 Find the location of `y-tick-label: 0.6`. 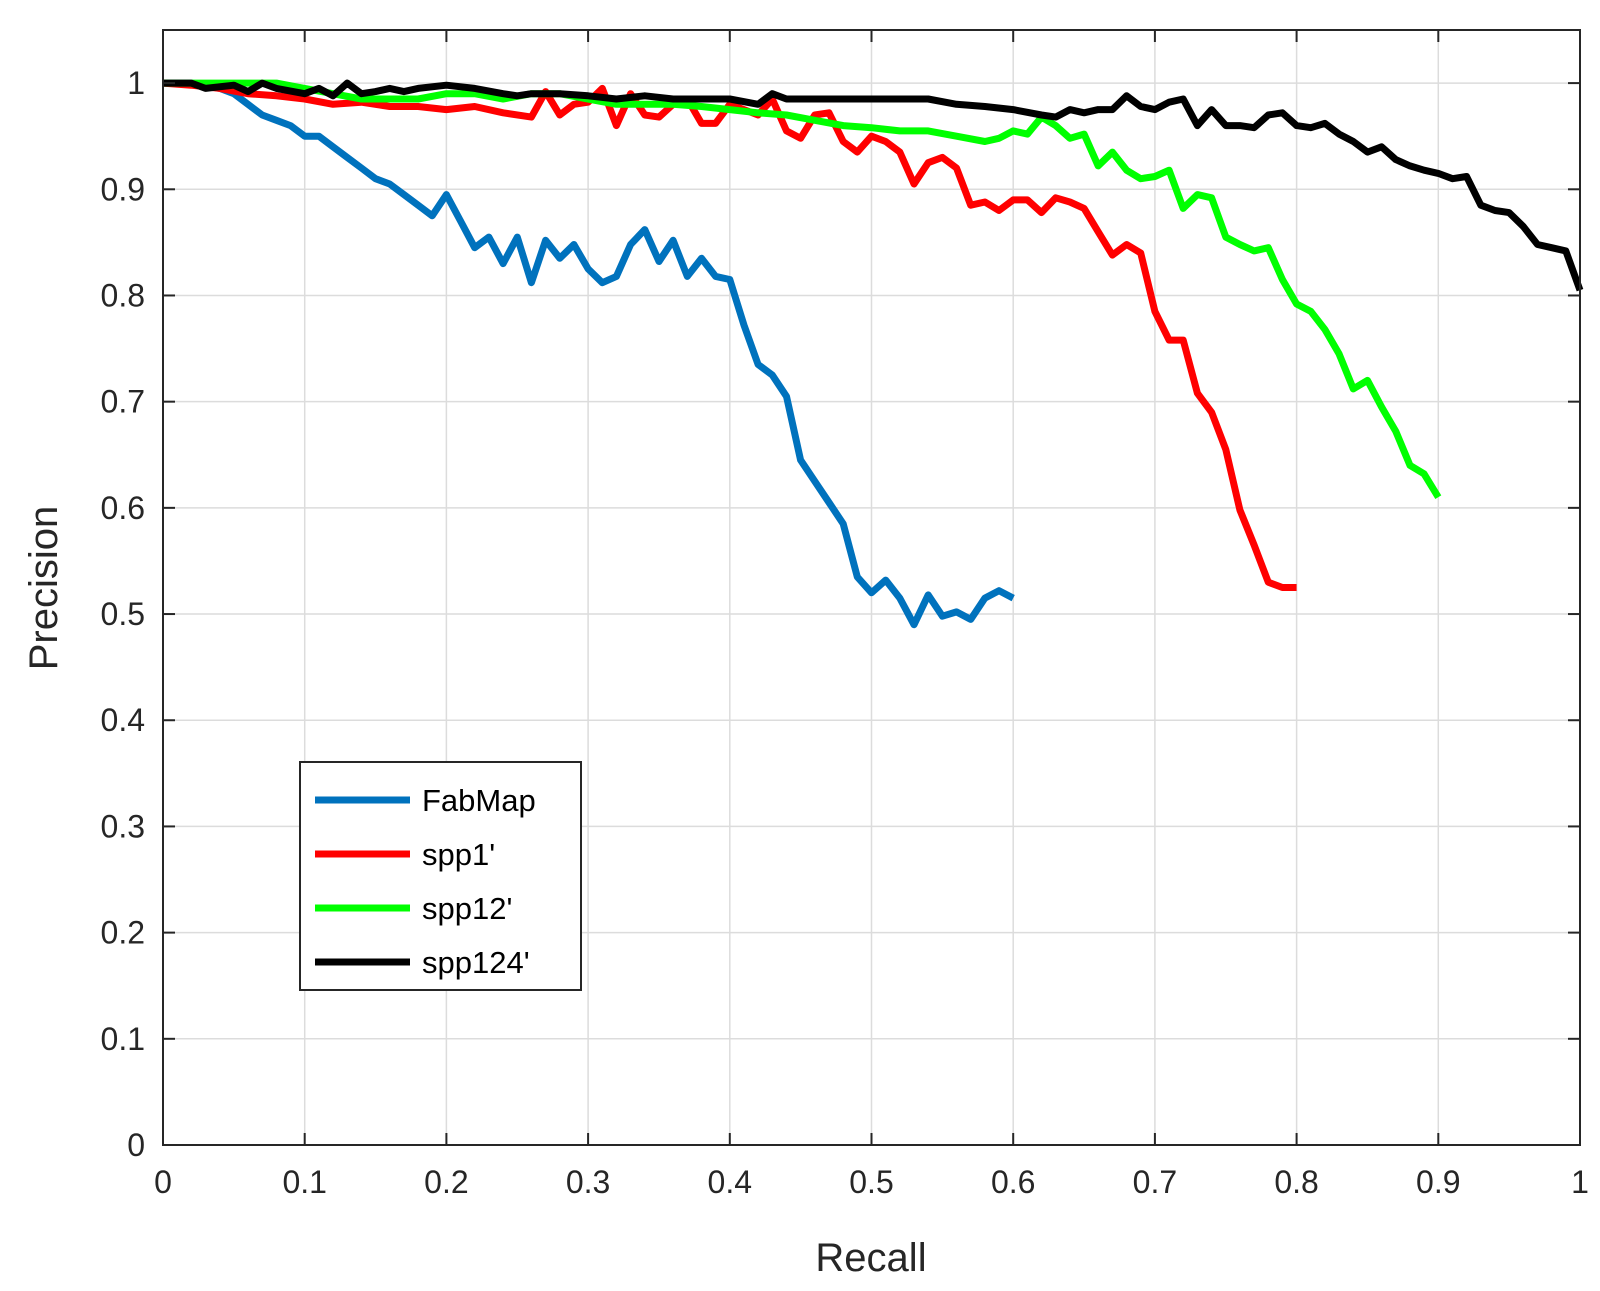

y-tick-label: 0.6 is located at coordinates (123, 508).